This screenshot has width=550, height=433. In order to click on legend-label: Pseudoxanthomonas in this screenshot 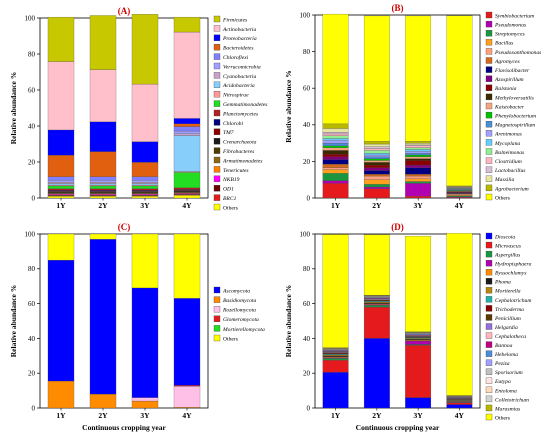, I will do `click(517, 53)`.